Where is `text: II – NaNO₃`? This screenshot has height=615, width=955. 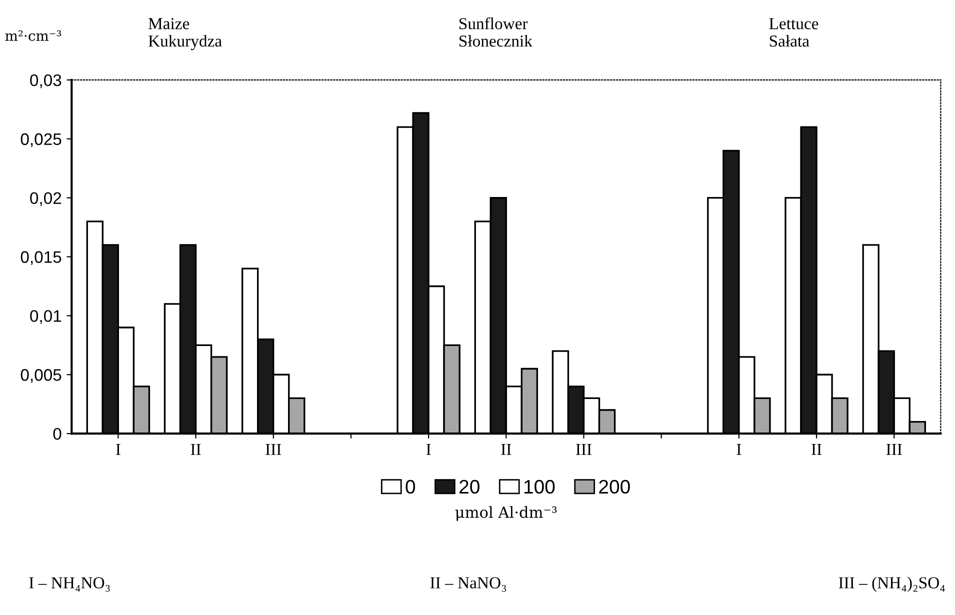
text: II – NaNO₃ is located at coordinates (468, 584).